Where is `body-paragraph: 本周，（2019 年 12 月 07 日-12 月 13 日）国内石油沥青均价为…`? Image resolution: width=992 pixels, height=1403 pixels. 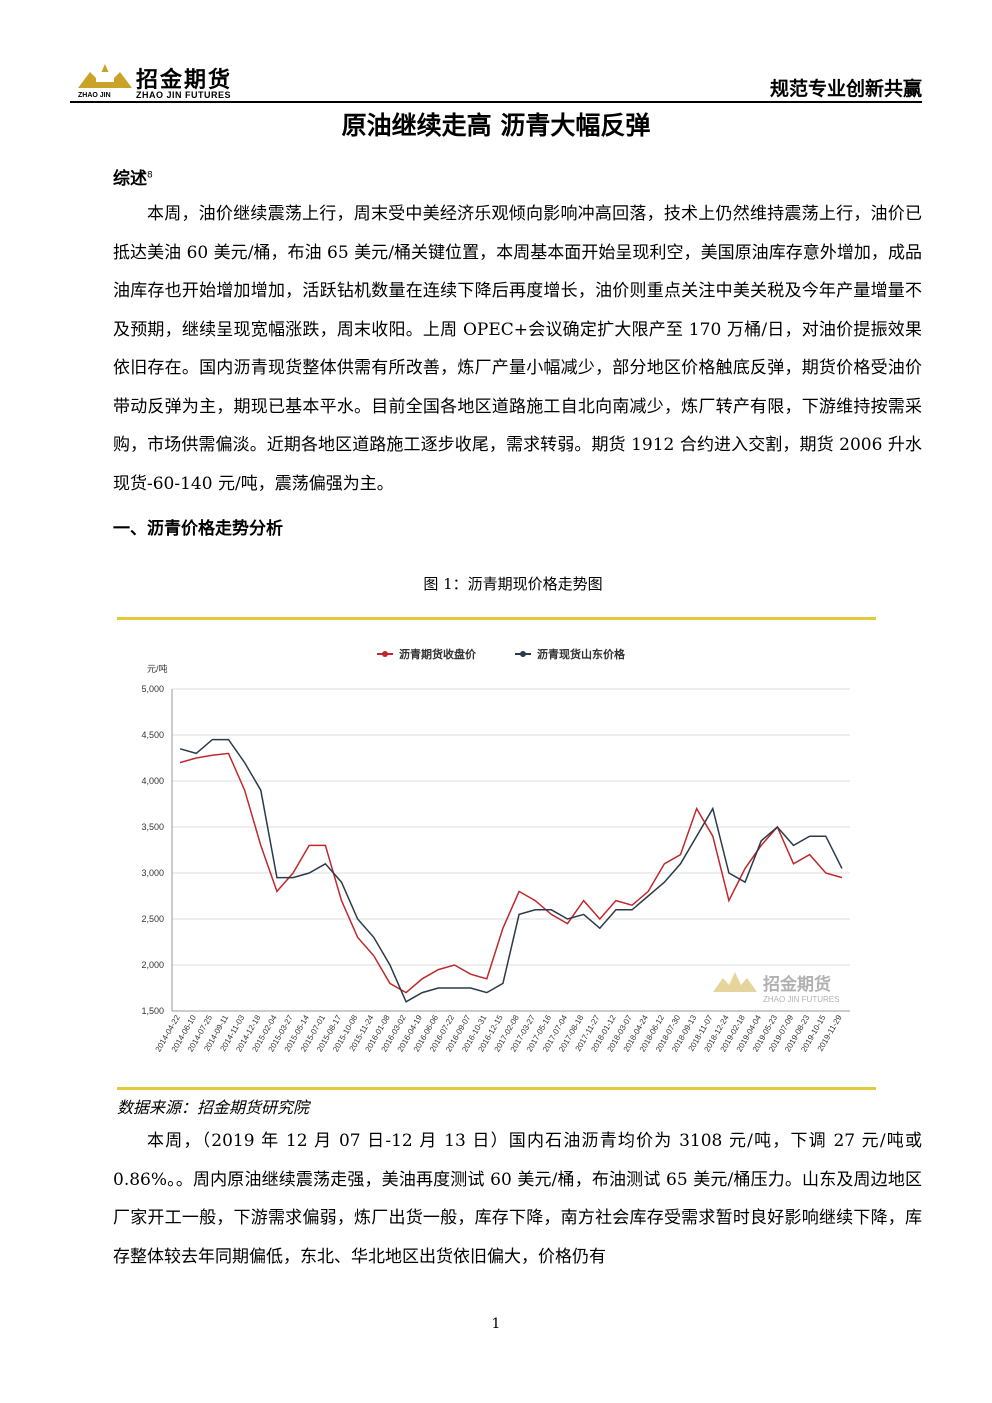 body-paragraph: 本周，（2019 年 12 月 07 日-12 月 13 日）国内石油沥青均价为… is located at coordinates (517, 1199).